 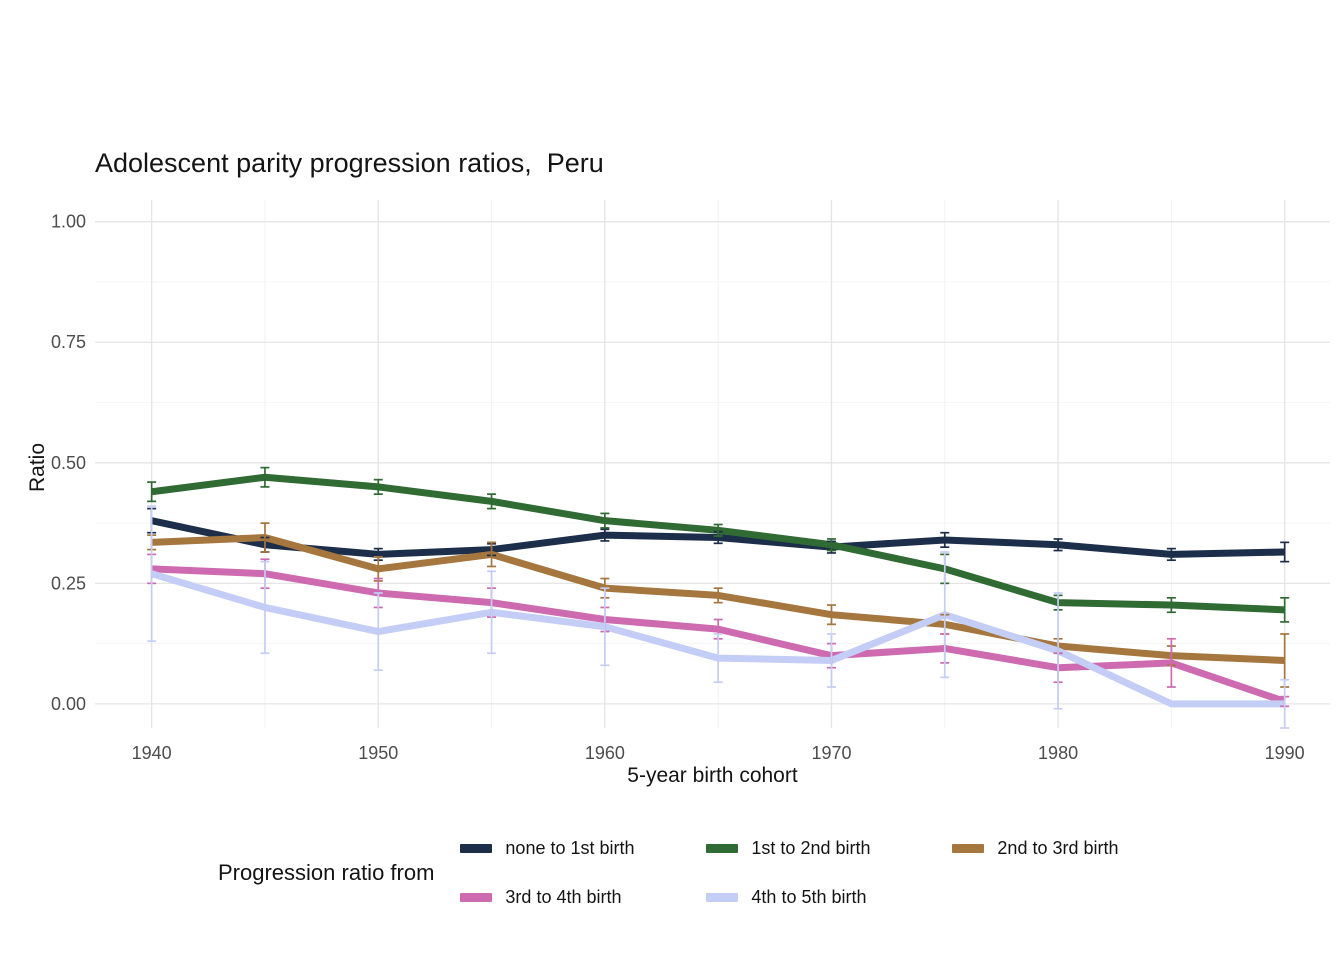 What do you see at coordinates (152, 753) in the screenshot?
I see `x-tick-label: 1940` at bounding box center [152, 753].